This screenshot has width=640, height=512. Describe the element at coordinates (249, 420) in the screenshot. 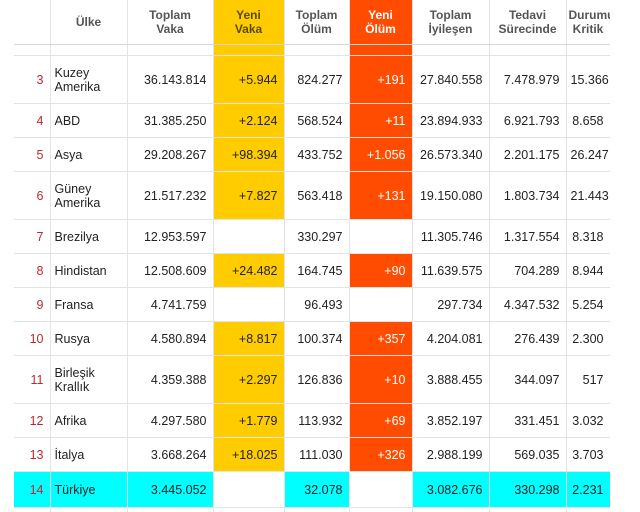

I see `row-new-cases: +1.779` at that location.